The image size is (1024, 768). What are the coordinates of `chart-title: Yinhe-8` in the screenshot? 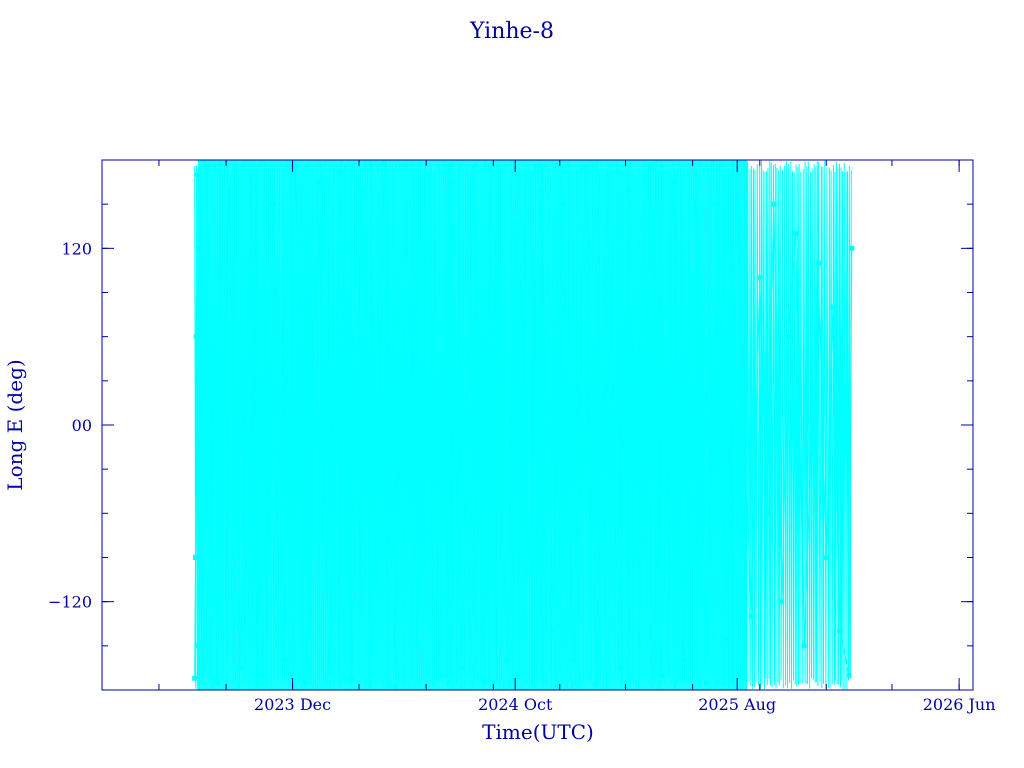 It's located at (511, 31).